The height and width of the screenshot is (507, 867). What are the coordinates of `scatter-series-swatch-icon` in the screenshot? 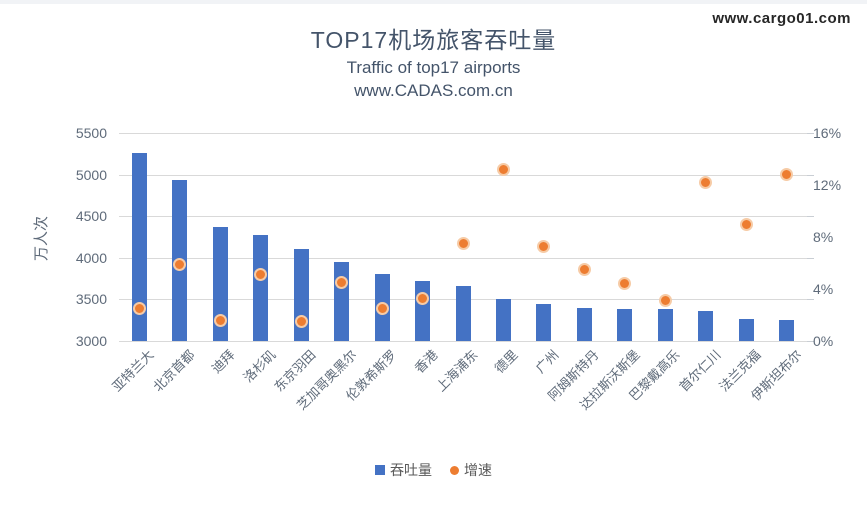 It's located at (454, 470).